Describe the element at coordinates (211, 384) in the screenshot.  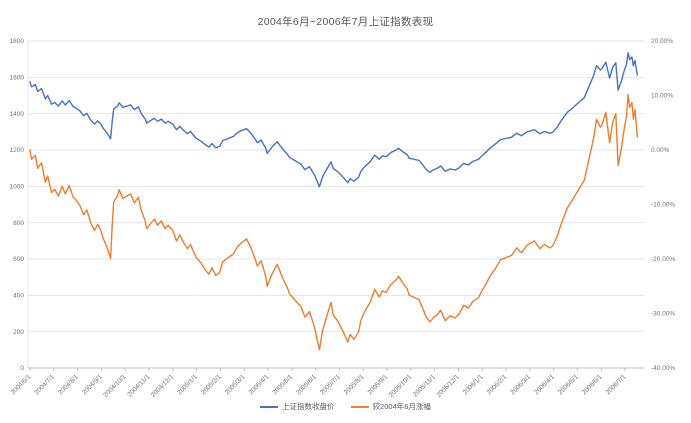
I see `x-axis-tick-label: 2005/2/1` at that location.